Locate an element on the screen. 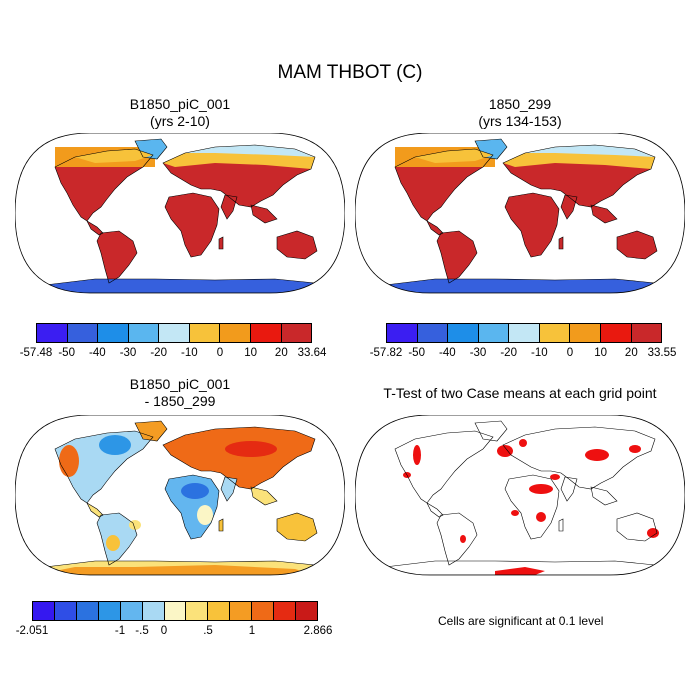  significance-note: Cells are significant at 0.1 level is located at coordinates (521, 621).